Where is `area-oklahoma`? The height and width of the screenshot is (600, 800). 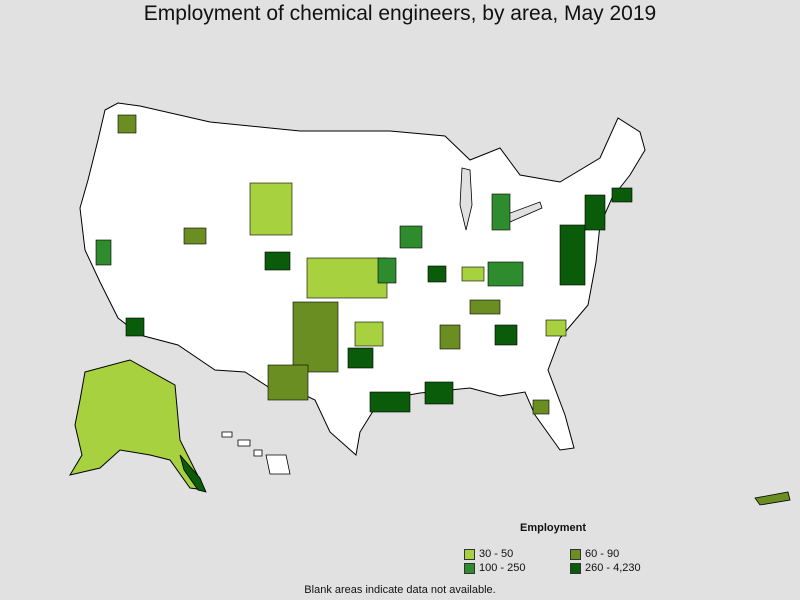 area-oklahoma is located at coordinates (369, 334).